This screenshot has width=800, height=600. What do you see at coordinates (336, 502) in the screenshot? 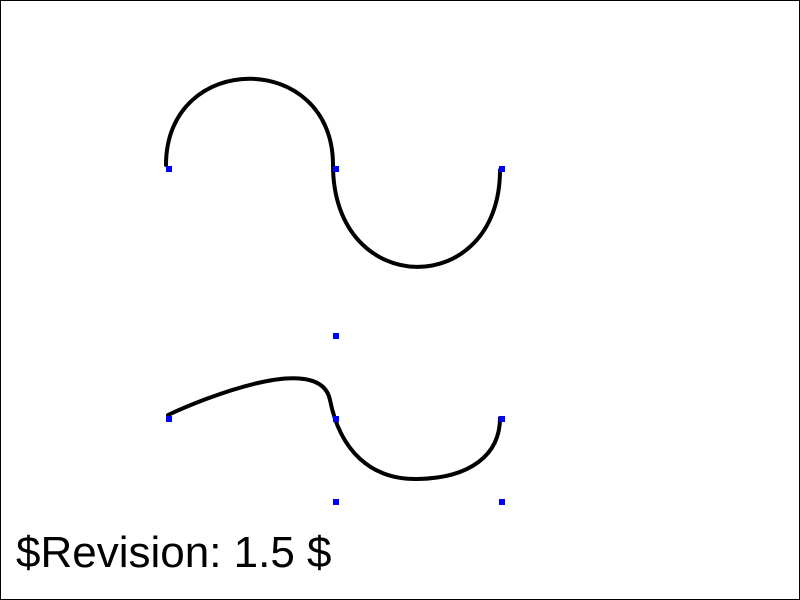
I see `lower-control-point-marker-b` at bounding box center [336, 502].